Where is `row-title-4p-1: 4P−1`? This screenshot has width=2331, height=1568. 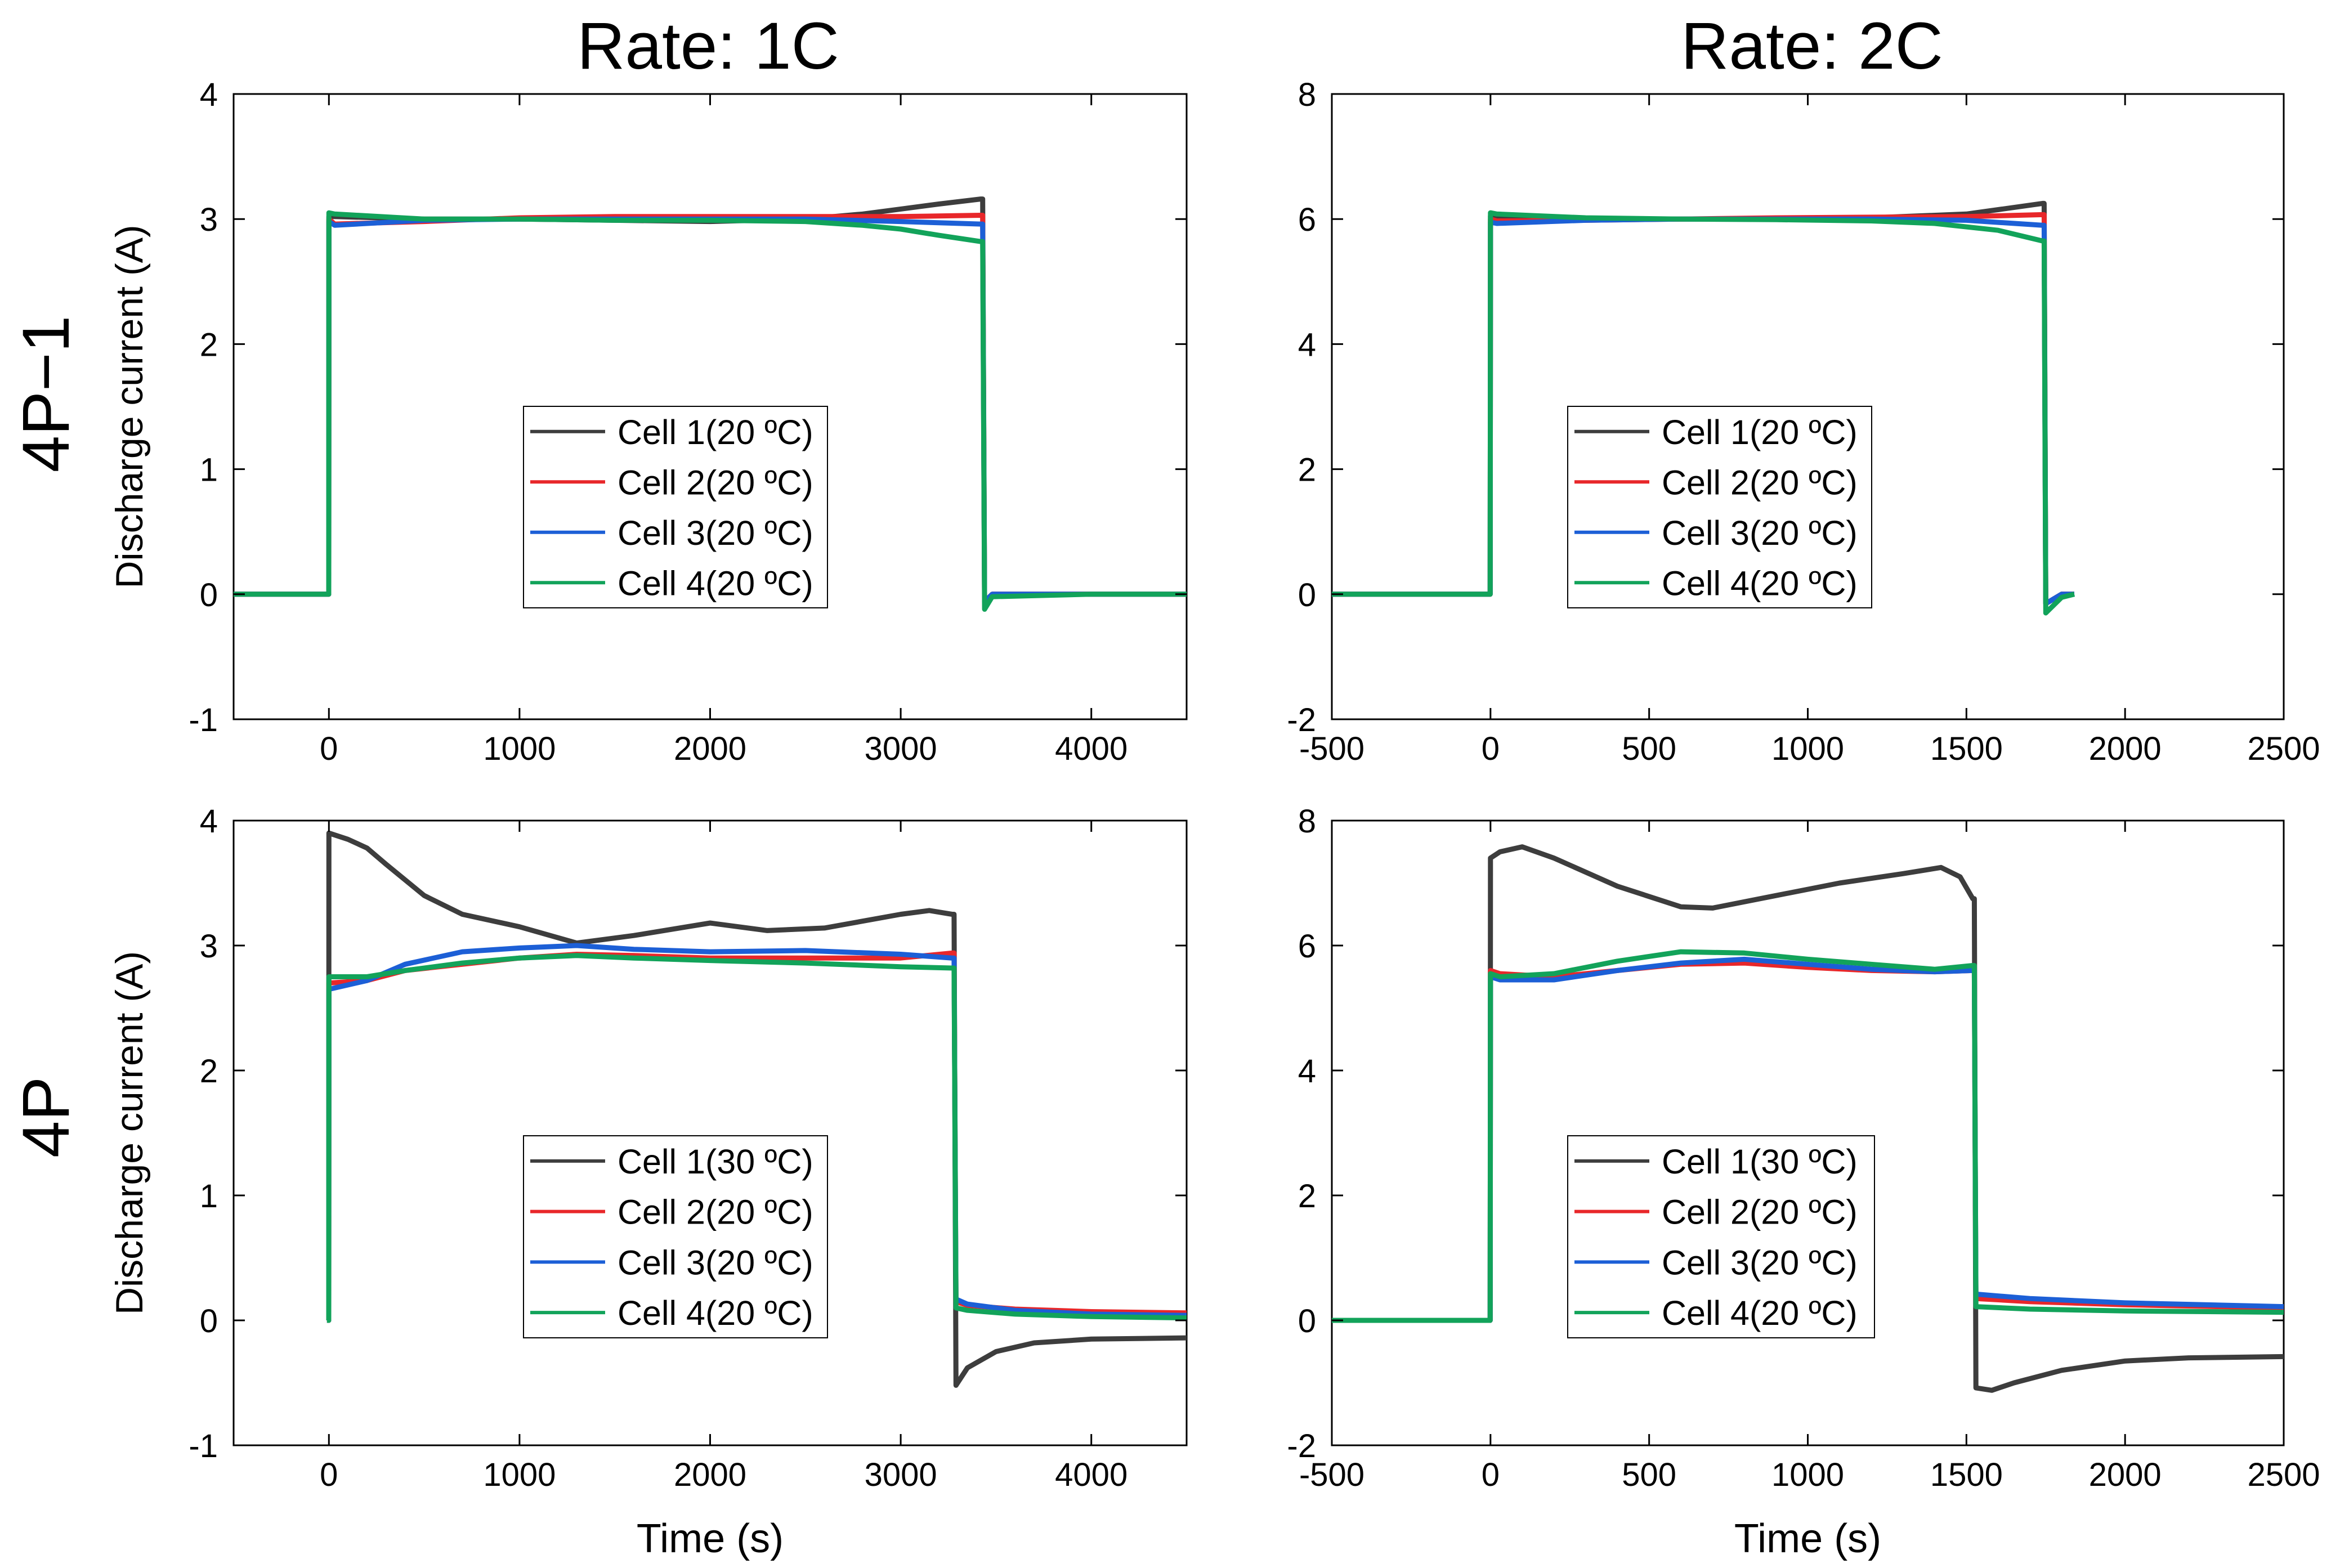
row-title-4p-1: 4P−1 is located at coordinates (46, 394).